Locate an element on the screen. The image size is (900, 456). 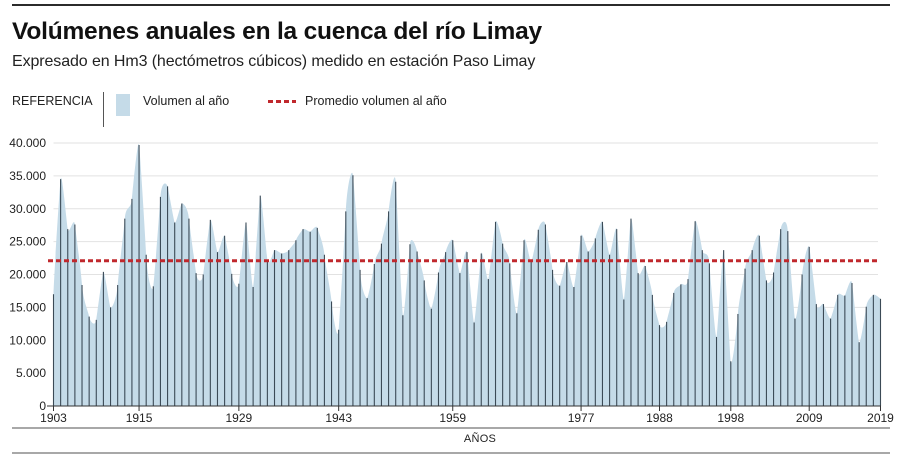
y-tick-label: 20.000 is located at coordinates (27, 275).